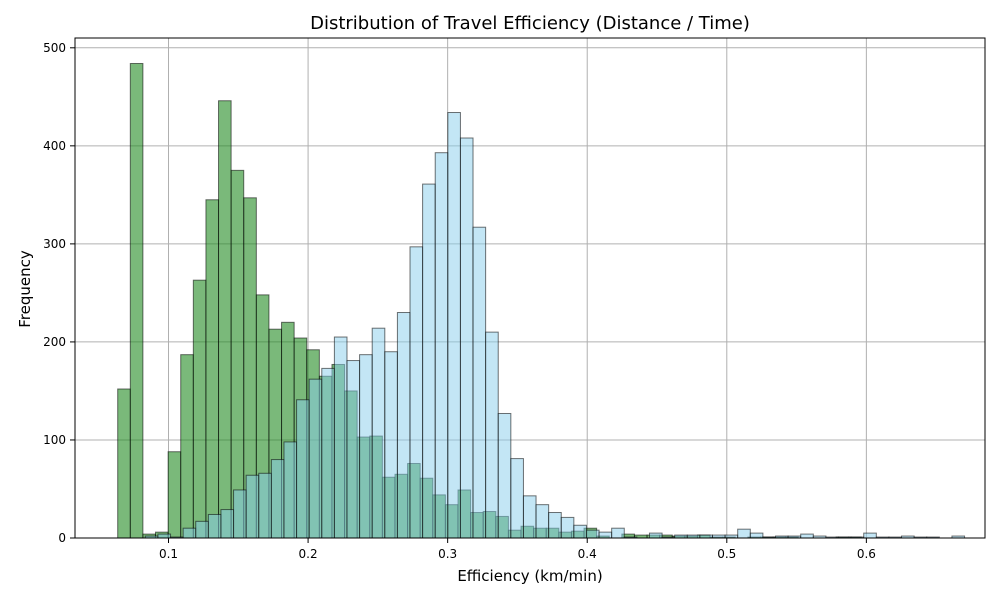 Image resolution: width=1000 pixels, height=600 pixels. I want to click on x-axis-label: Efficiency (km/min), so click(529, 576).